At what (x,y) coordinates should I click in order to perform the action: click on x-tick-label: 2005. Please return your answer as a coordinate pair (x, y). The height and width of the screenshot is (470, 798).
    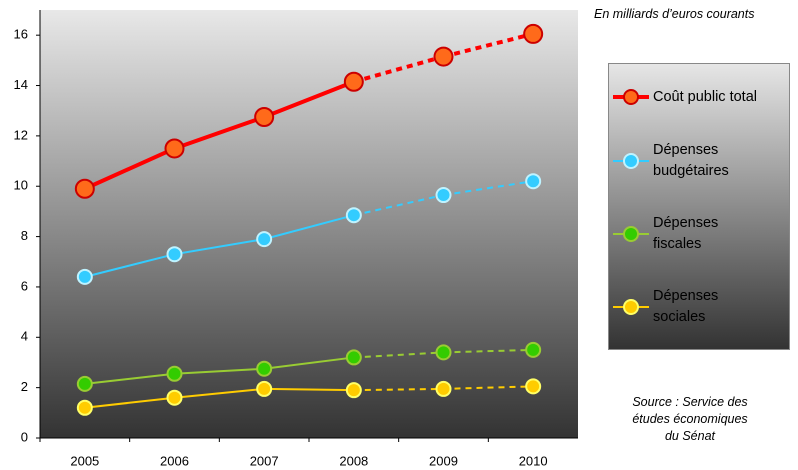
    Looking at the image, I should click on (84, 460).